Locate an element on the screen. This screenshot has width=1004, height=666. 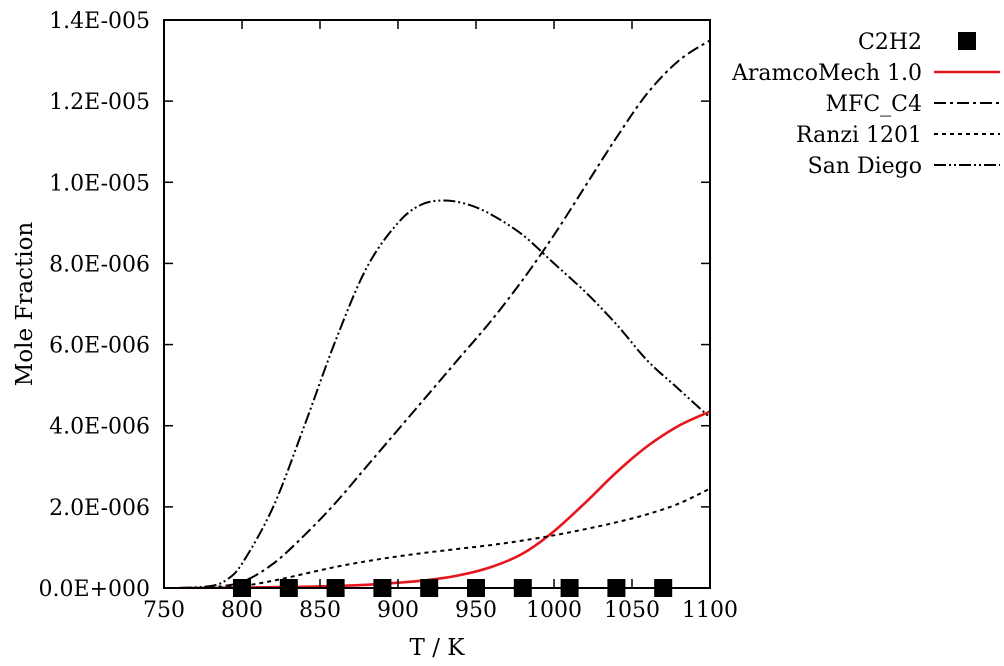
x-tick-label: 1000 is located at coordinates (554, 610).